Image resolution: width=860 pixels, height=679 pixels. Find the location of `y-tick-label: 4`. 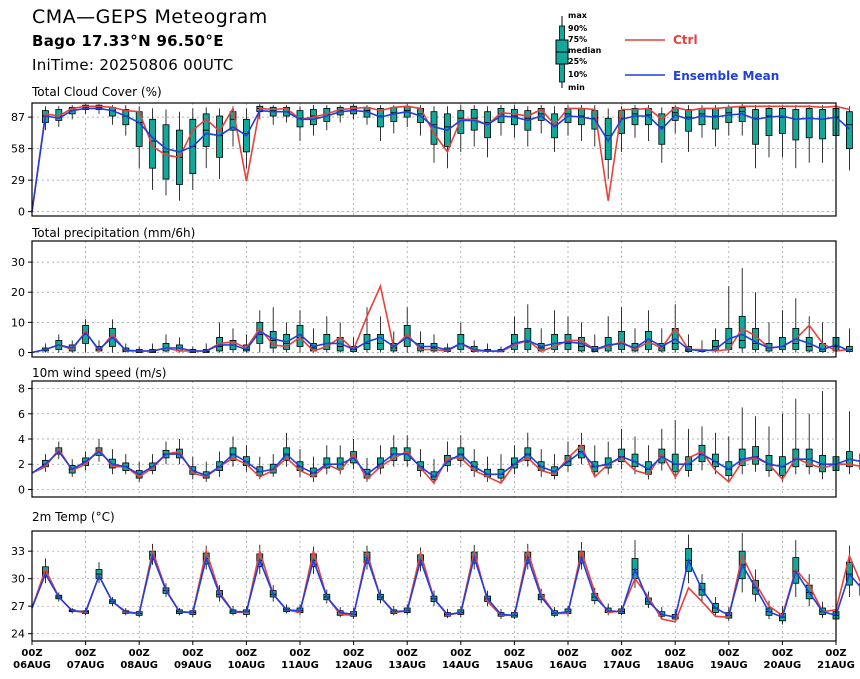

y-tick-label: 4 is located at coordinates (21, 439).